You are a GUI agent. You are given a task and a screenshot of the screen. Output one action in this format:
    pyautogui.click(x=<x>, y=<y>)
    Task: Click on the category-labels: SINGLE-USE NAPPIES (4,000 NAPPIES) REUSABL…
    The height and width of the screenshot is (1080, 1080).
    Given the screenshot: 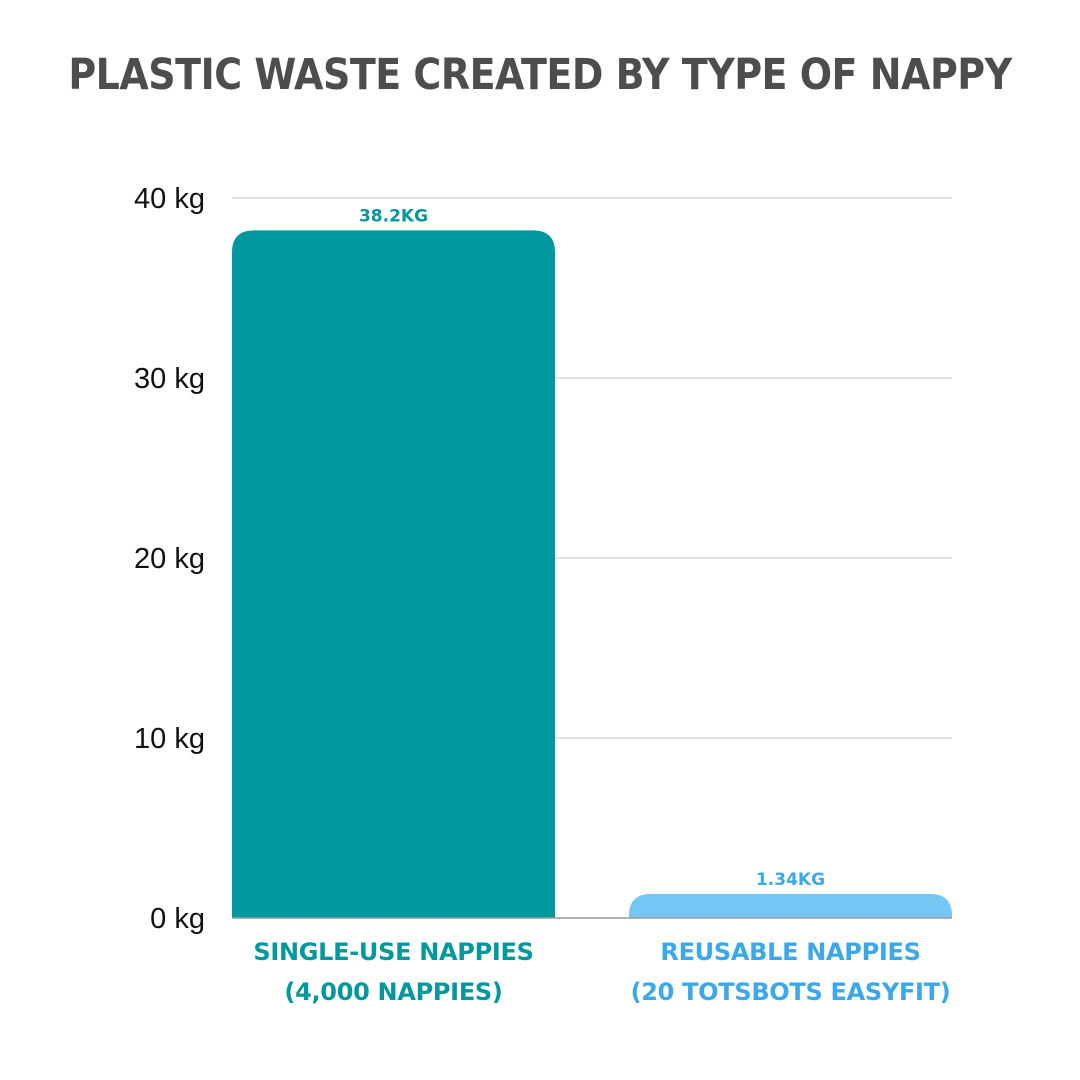 What is the action you would take?
    pyautogui.click(x=601, y=972)
    